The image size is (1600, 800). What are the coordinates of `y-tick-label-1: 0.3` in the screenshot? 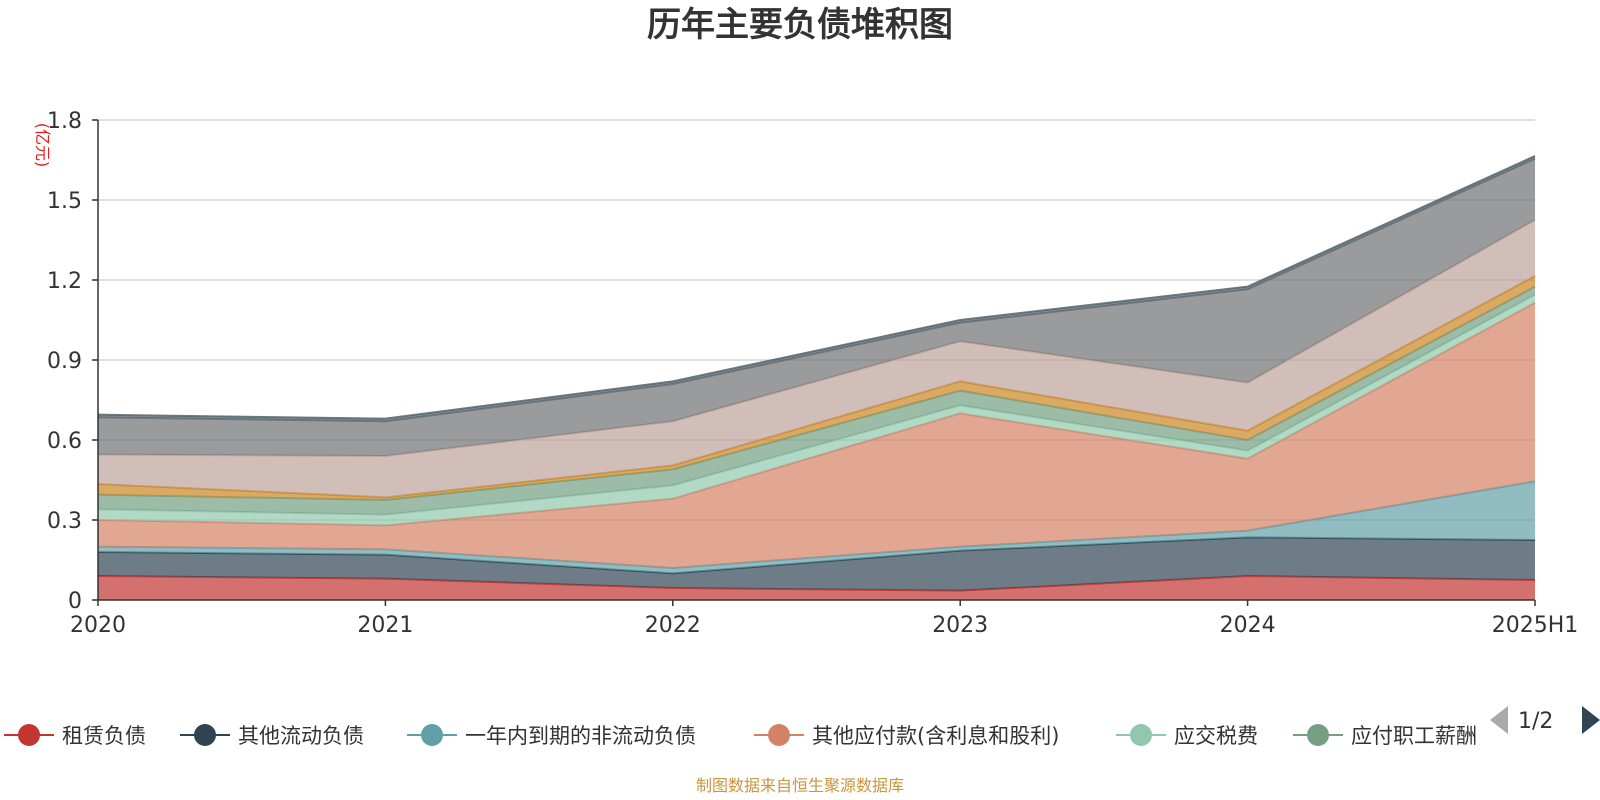 It's located at (64, 521).